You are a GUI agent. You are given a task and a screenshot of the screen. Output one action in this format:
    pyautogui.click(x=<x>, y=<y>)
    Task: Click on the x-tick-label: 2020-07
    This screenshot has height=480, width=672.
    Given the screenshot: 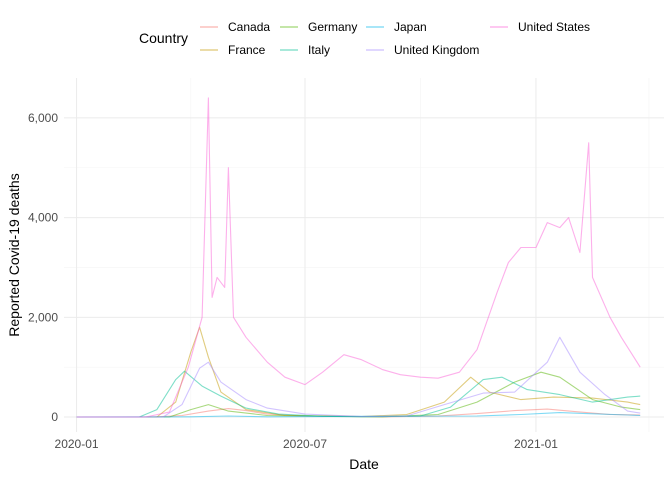 What is the action you would take?
    pyautogui.click(x=305, y=444)
    